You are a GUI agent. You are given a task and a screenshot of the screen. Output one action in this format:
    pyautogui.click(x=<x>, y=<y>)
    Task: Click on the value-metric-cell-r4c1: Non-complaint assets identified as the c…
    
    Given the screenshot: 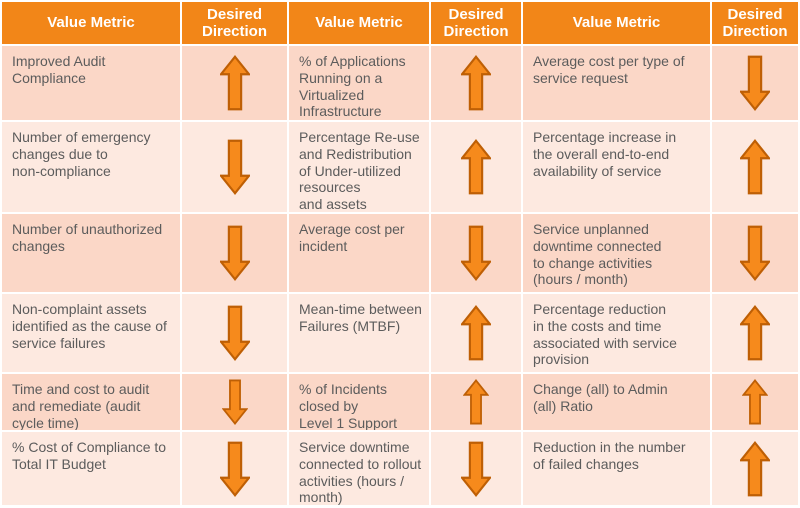 What is the action you would take?
    pyautogui.click(x=91, y=333)
    